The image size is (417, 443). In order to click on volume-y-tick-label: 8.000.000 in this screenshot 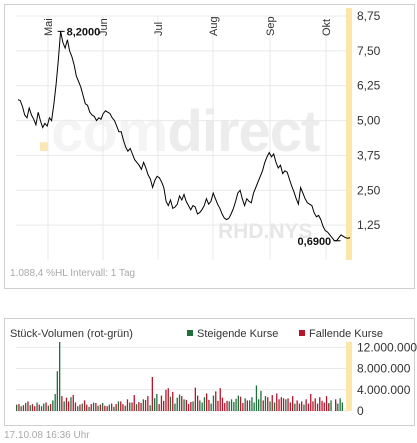, I will do `click(384, 369)`.